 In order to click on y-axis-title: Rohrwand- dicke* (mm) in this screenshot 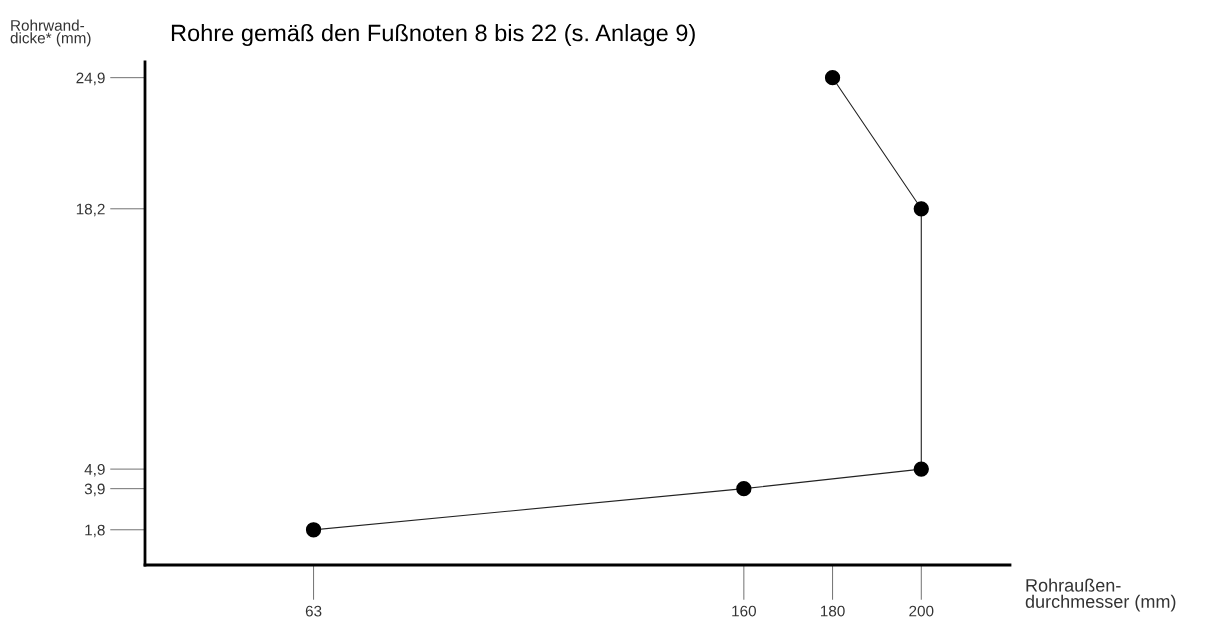, I will do `click(50, 33)`.